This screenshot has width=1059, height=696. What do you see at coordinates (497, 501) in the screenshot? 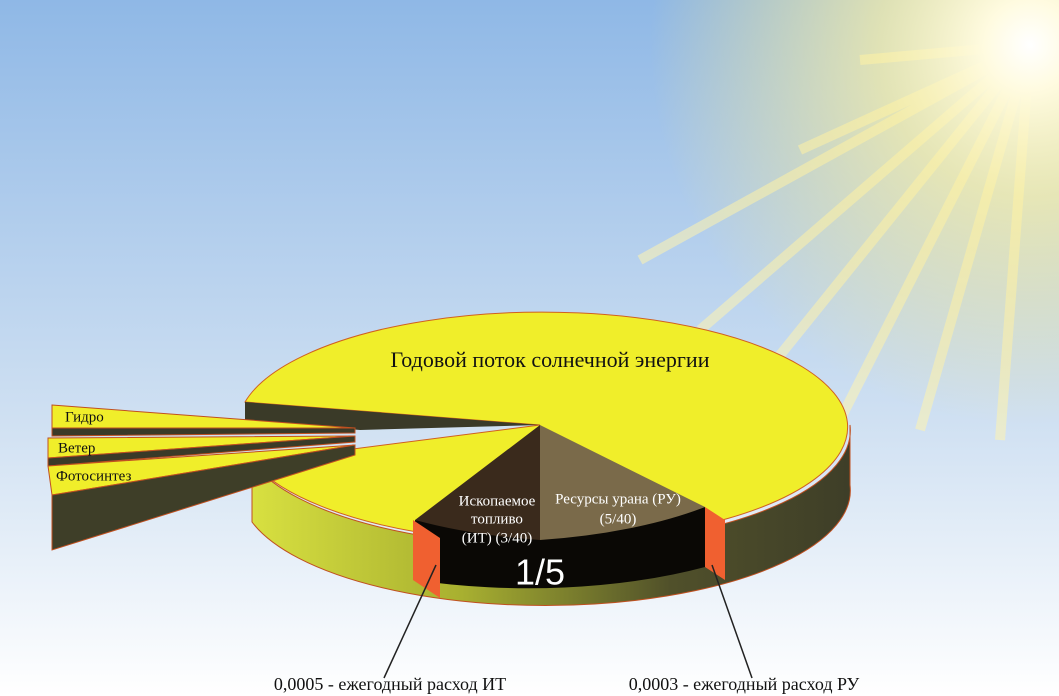
I see `sector-label: Ископаемое` at bounding box center [497, 501].